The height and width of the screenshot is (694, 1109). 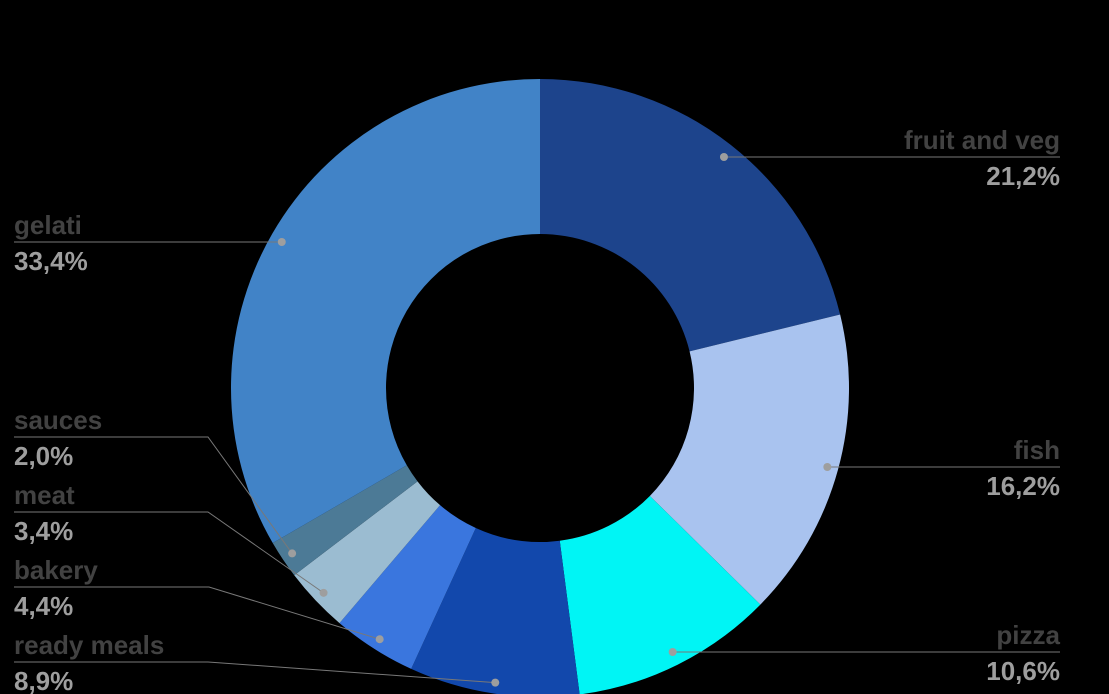 What do you see at coordinates (48, 225) in the screenshot?
I see `slice-label: gelati` at bounding box center [48, 225].